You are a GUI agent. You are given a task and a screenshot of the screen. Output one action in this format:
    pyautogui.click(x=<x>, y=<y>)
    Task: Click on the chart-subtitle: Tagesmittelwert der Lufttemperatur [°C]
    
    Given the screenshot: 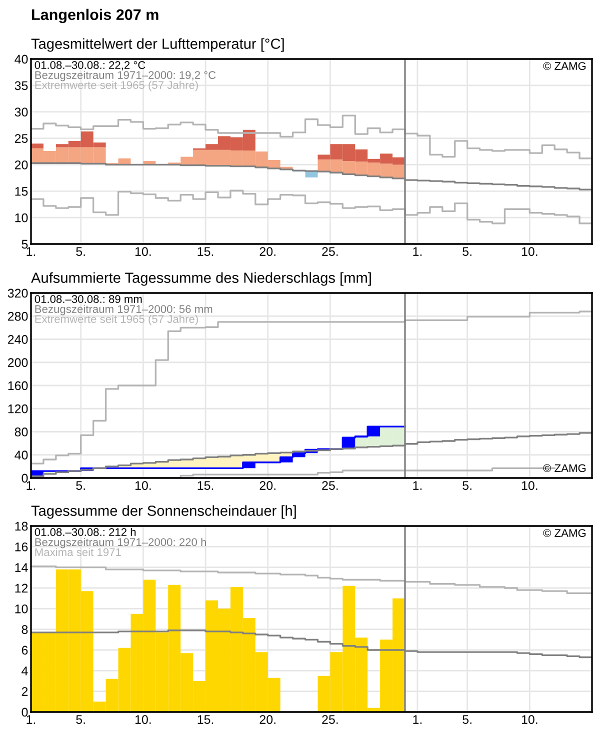 What is the action you would take?
    pyautogui.click(x=157, y=45)
    